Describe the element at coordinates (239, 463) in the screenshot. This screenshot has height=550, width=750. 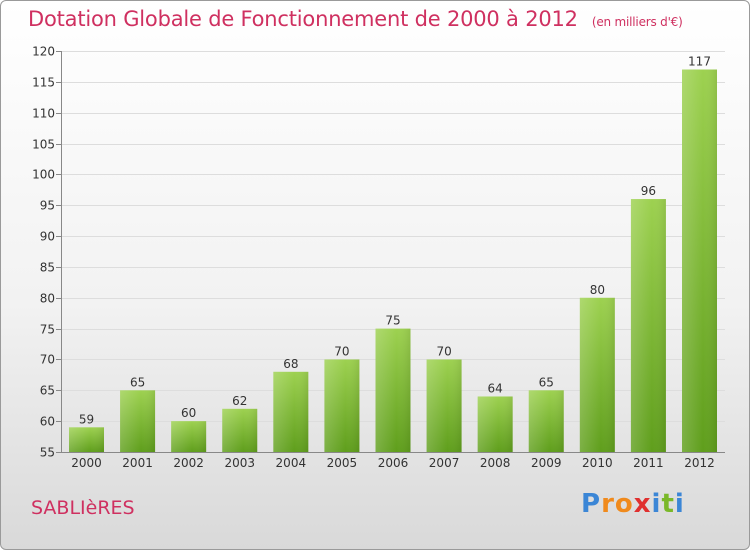
I see `x-tick-label: 2003` at that location.